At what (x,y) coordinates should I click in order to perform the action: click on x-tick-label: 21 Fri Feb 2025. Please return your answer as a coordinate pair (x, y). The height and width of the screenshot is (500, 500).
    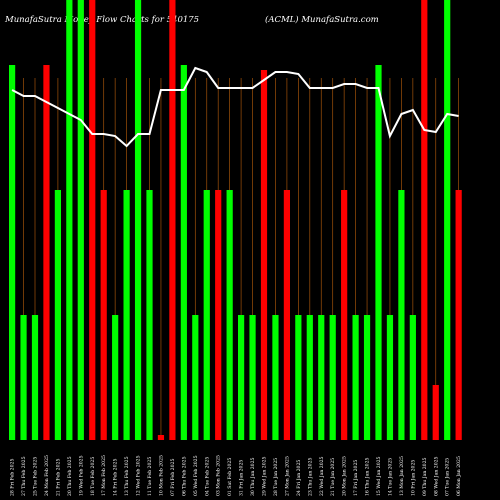
    Looking at the image, I should click on (58, 477).